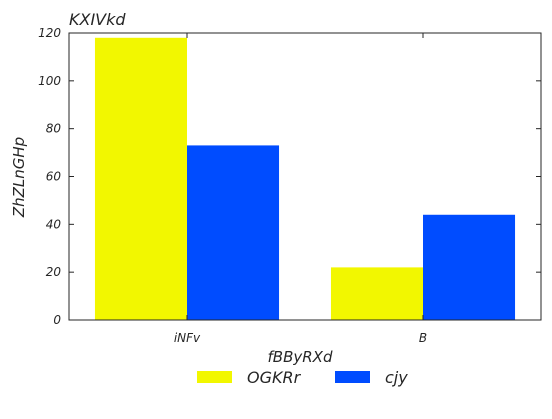 The height and width of the screenshot is (419, 552). I want to click on y-tick-label: 120, so click(49, 33).